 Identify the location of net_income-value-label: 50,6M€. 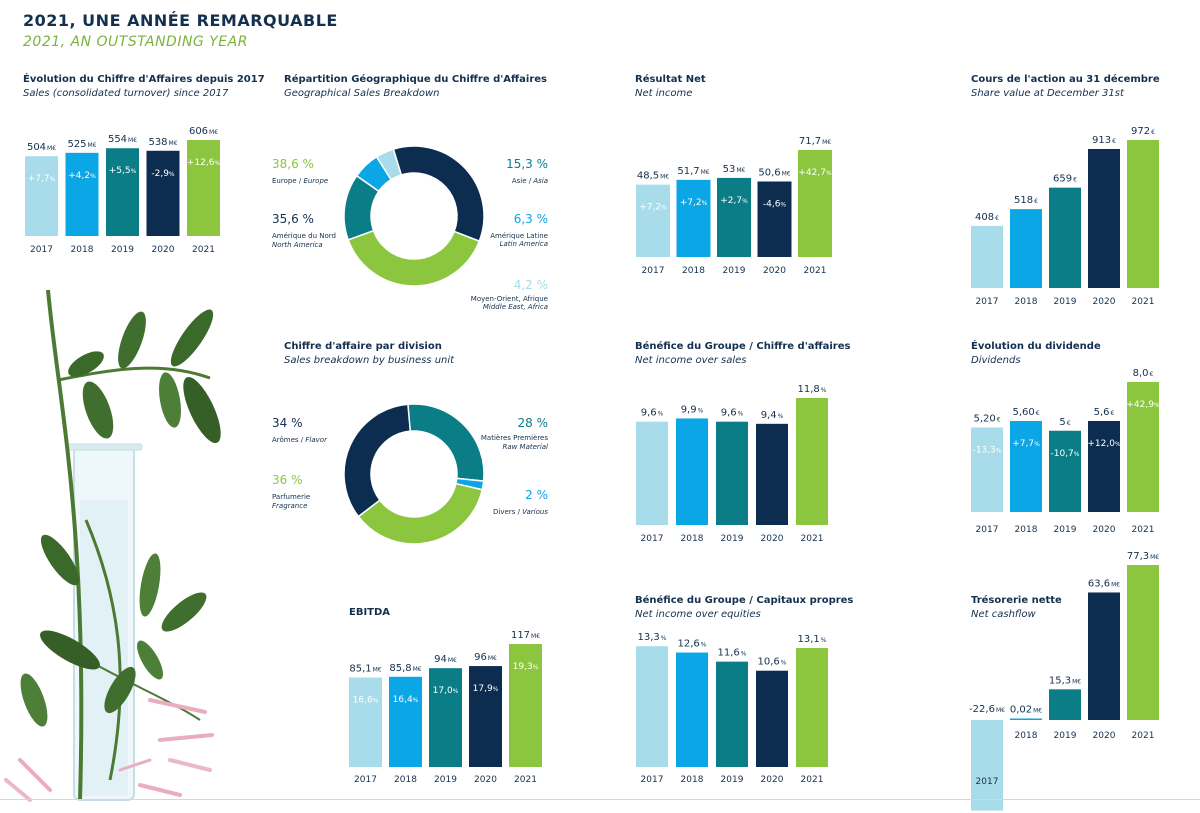
(774, 172).